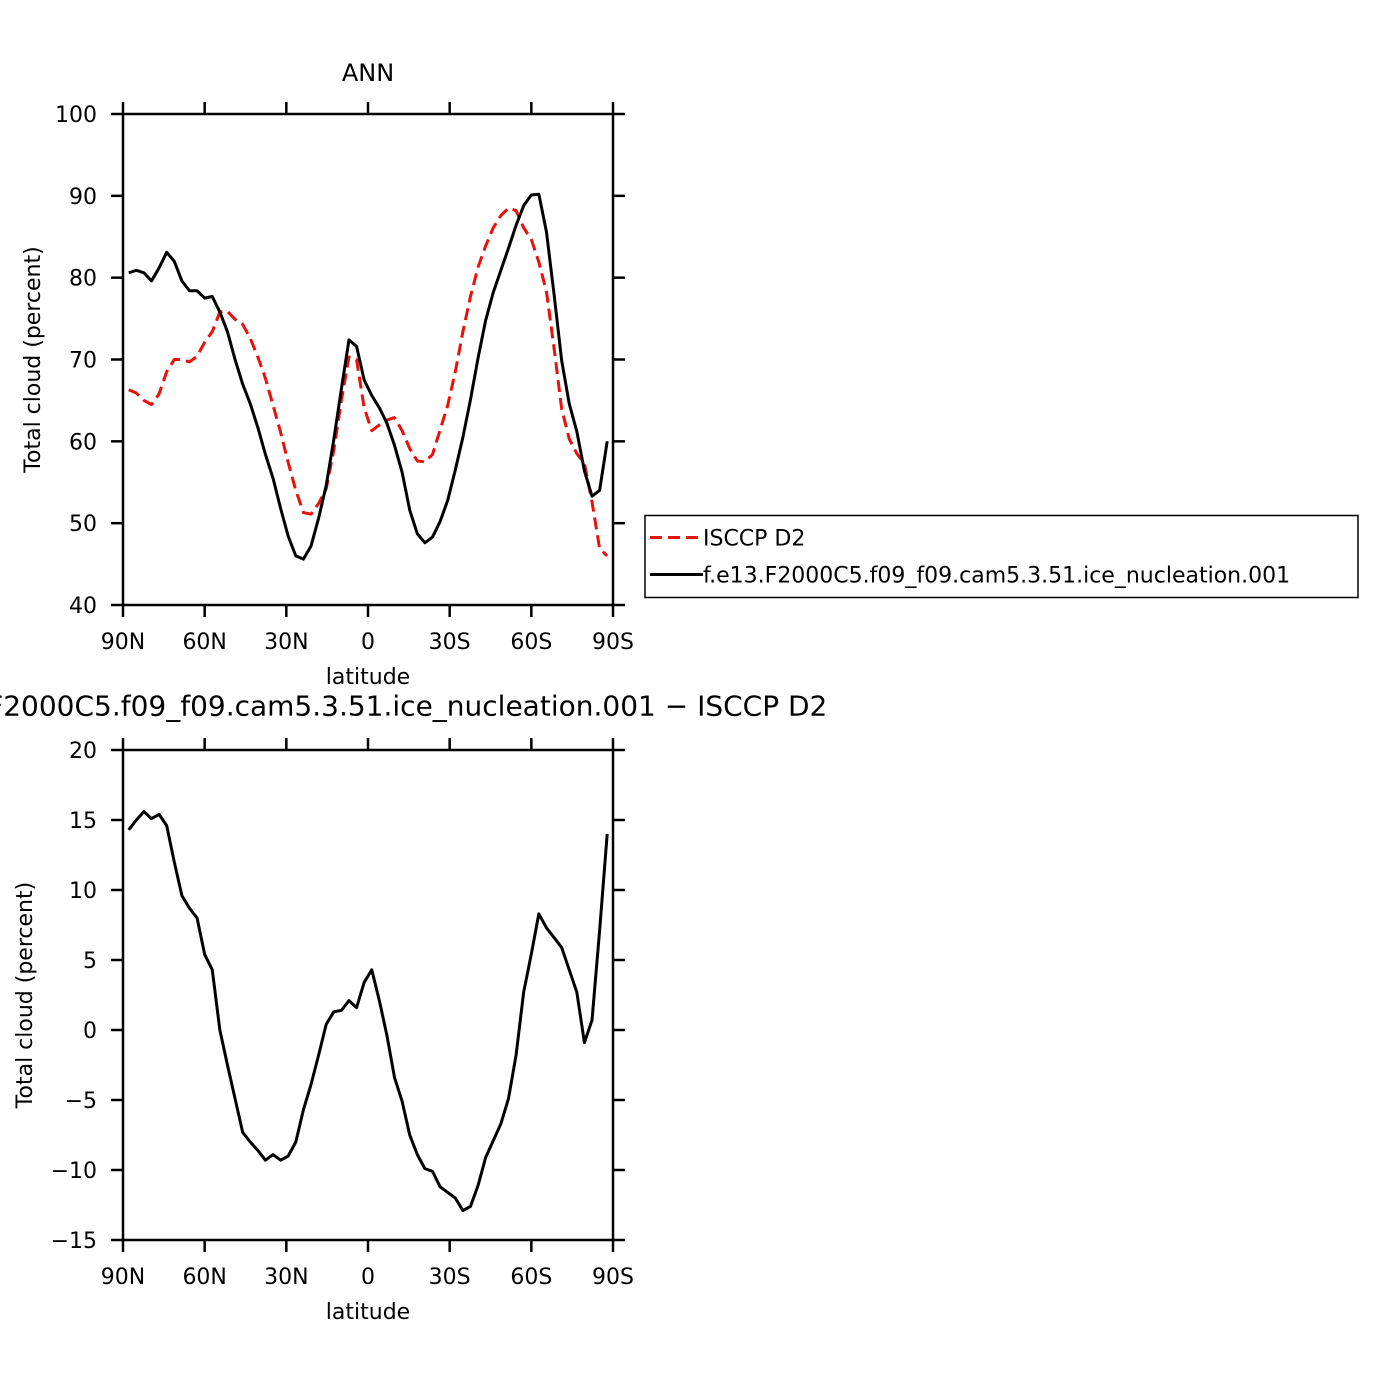 The width and height of the screenshot is (1377, 1380). I want to click on y-tick-label: 90, so click(83, 197).